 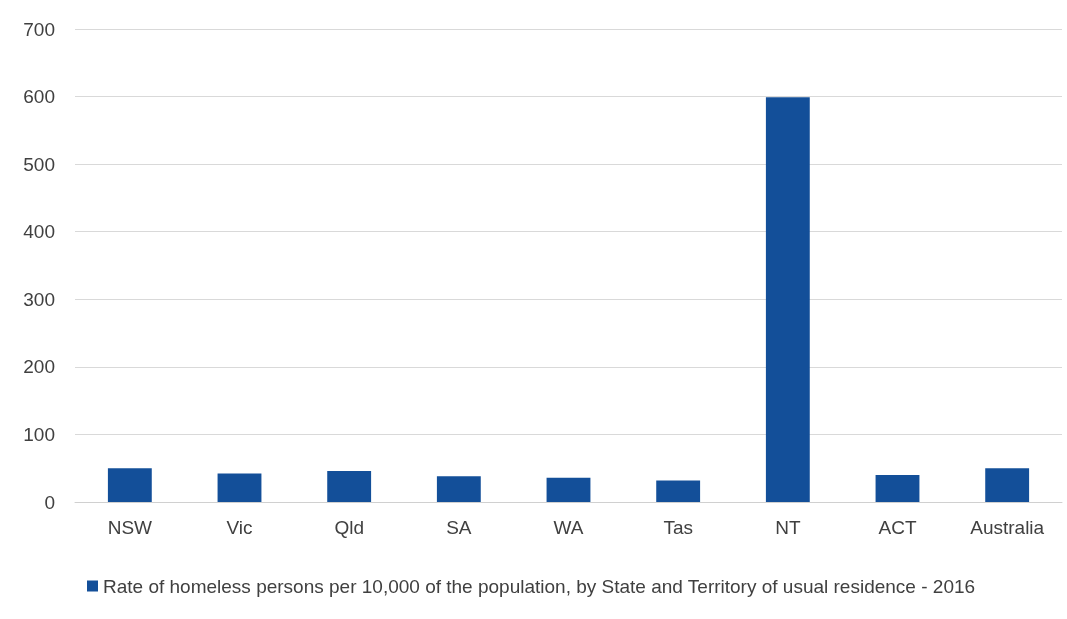 I want to click on x-tick-label: Australia, so click(x=1007, y=527).